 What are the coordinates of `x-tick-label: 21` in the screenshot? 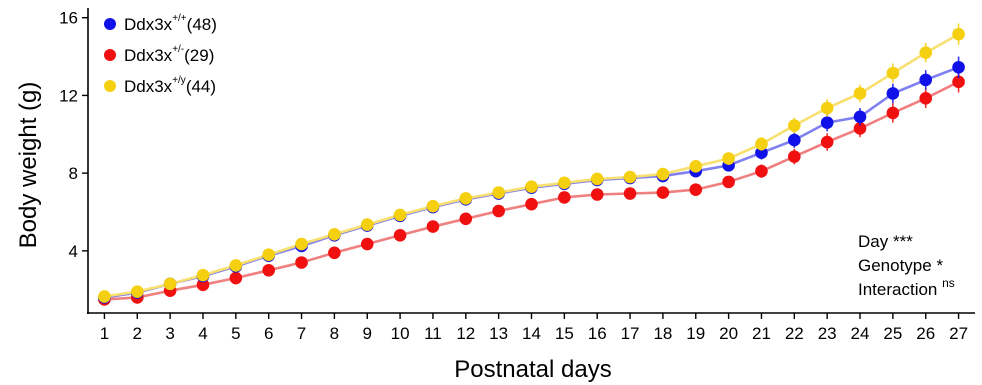 It's located at (761, 333).